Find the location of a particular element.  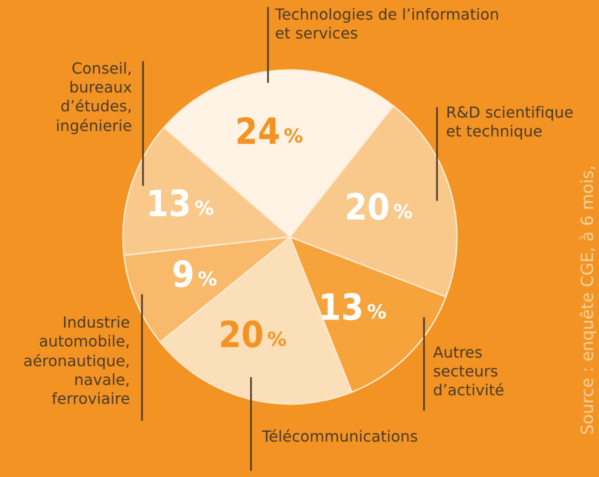

slice-label: R&D scientifique et technique is located at coordinates (509, 123).